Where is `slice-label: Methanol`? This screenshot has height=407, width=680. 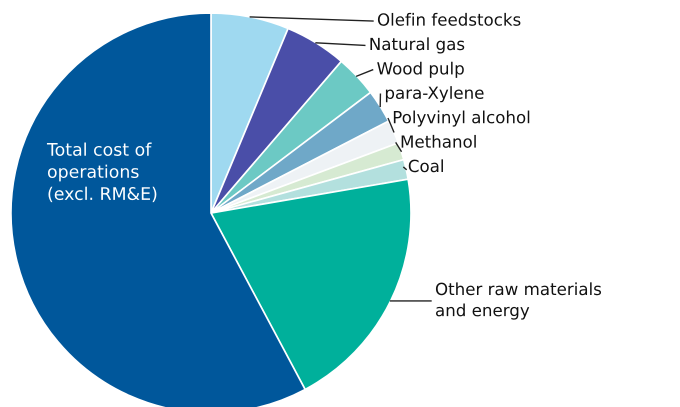
slice-label: Methanol is located at coordinates (439, 141).